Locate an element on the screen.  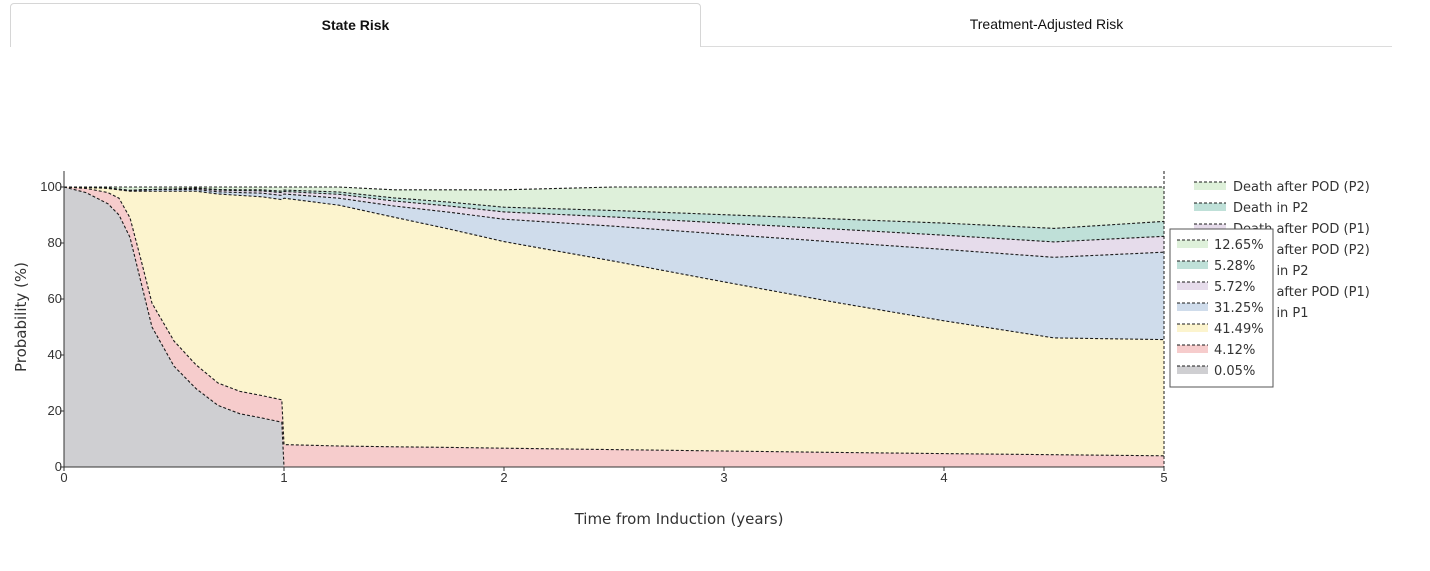
tab-bar-baseline is located at coordinates (701, 46).